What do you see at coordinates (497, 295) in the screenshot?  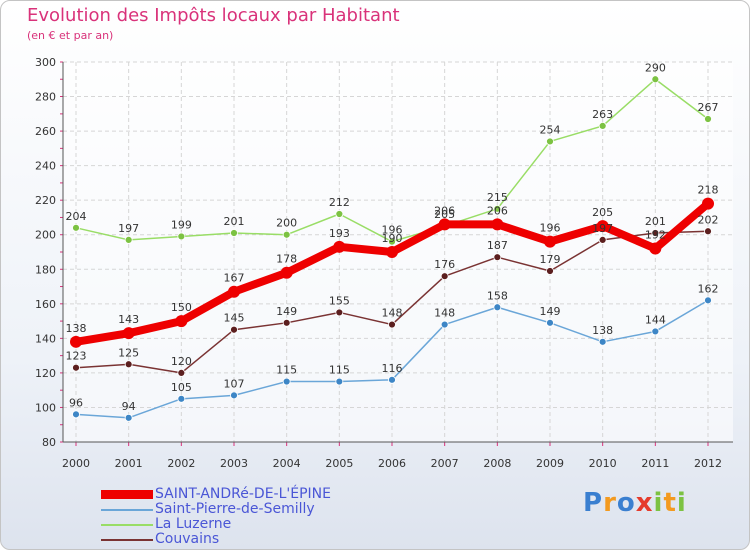 I see `data-label: 158` at bounding box center [497, 295].